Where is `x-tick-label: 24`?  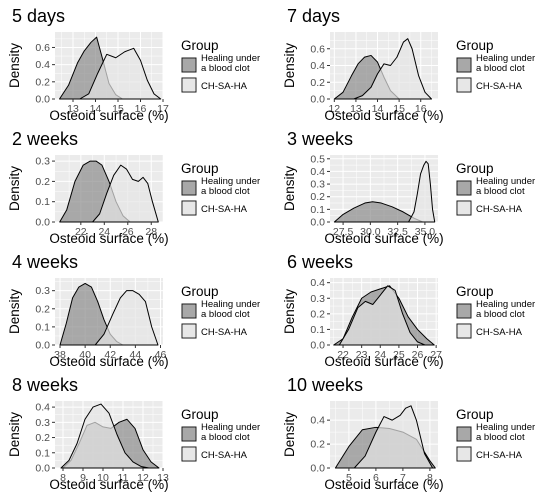 x-tick-label: 24 is located at coordinates (104, 232).